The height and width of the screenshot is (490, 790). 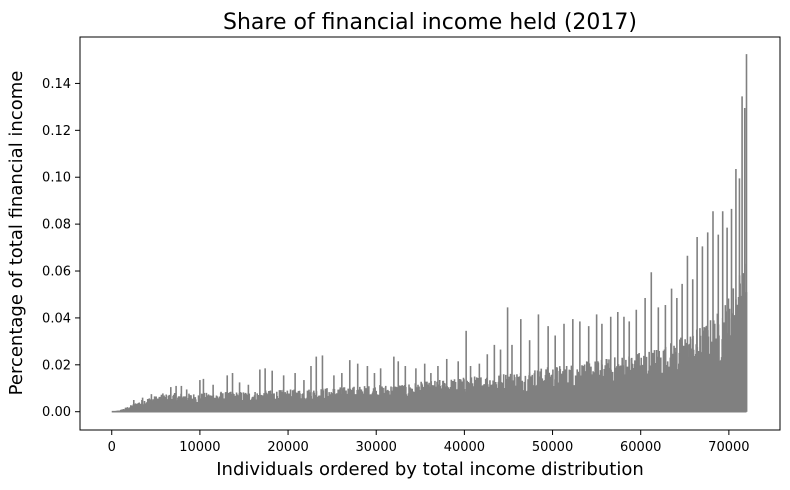 What do you see at coordinates (56, 365) in the screenshot?
I see `y-tick-label: 0.02` at bounding box center [56, 365].